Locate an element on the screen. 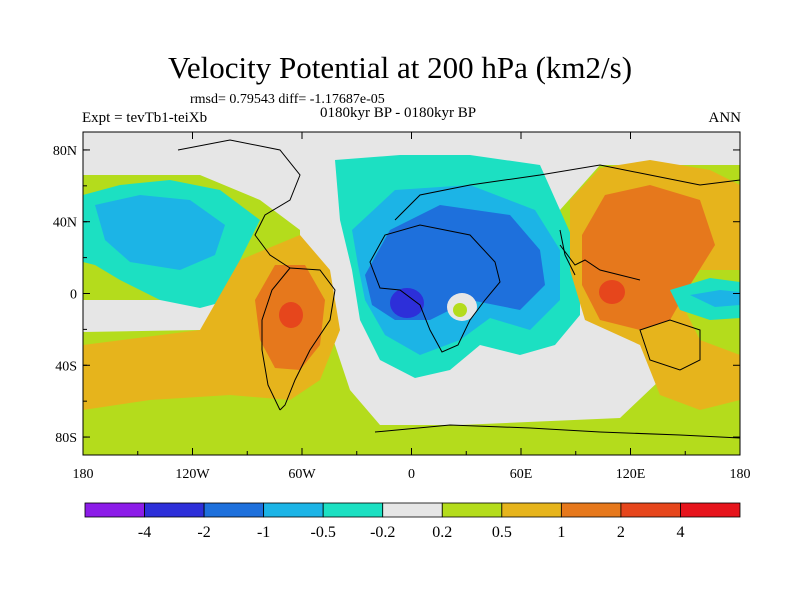 This screenshot has height=600, width=800. y-tick-label: 80N is located at coordinates (65, 151).